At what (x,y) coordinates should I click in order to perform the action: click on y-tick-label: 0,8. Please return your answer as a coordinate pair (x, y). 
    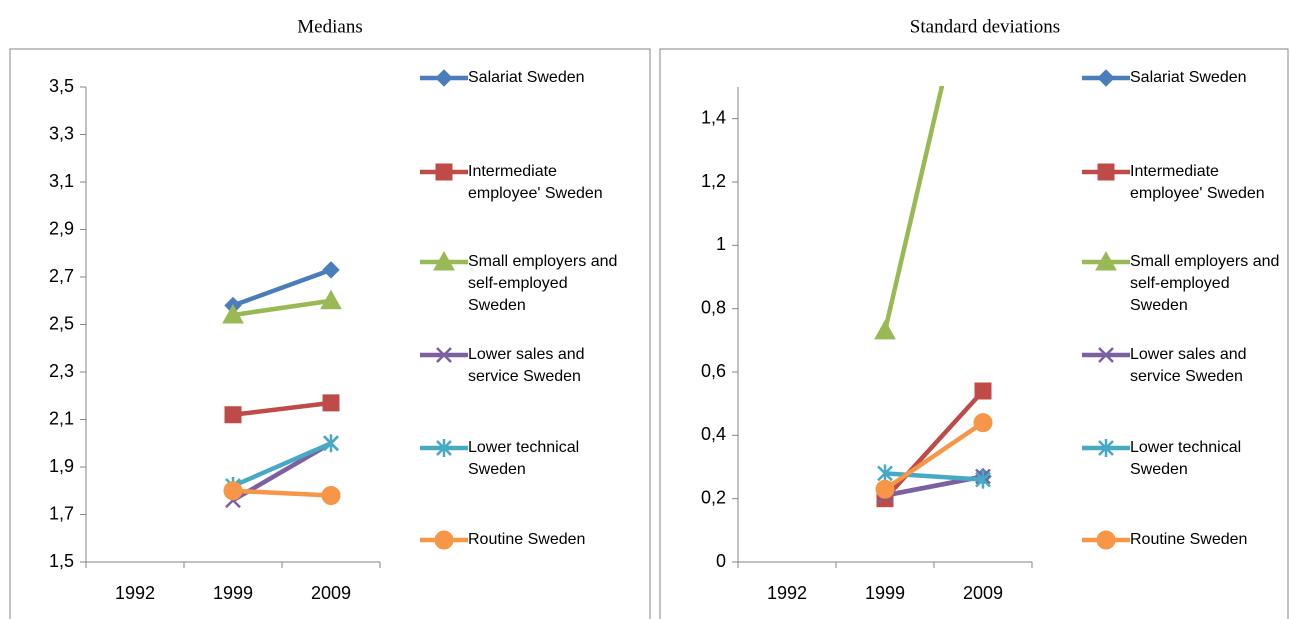
    Looking at the image, I should click on (713, 307).